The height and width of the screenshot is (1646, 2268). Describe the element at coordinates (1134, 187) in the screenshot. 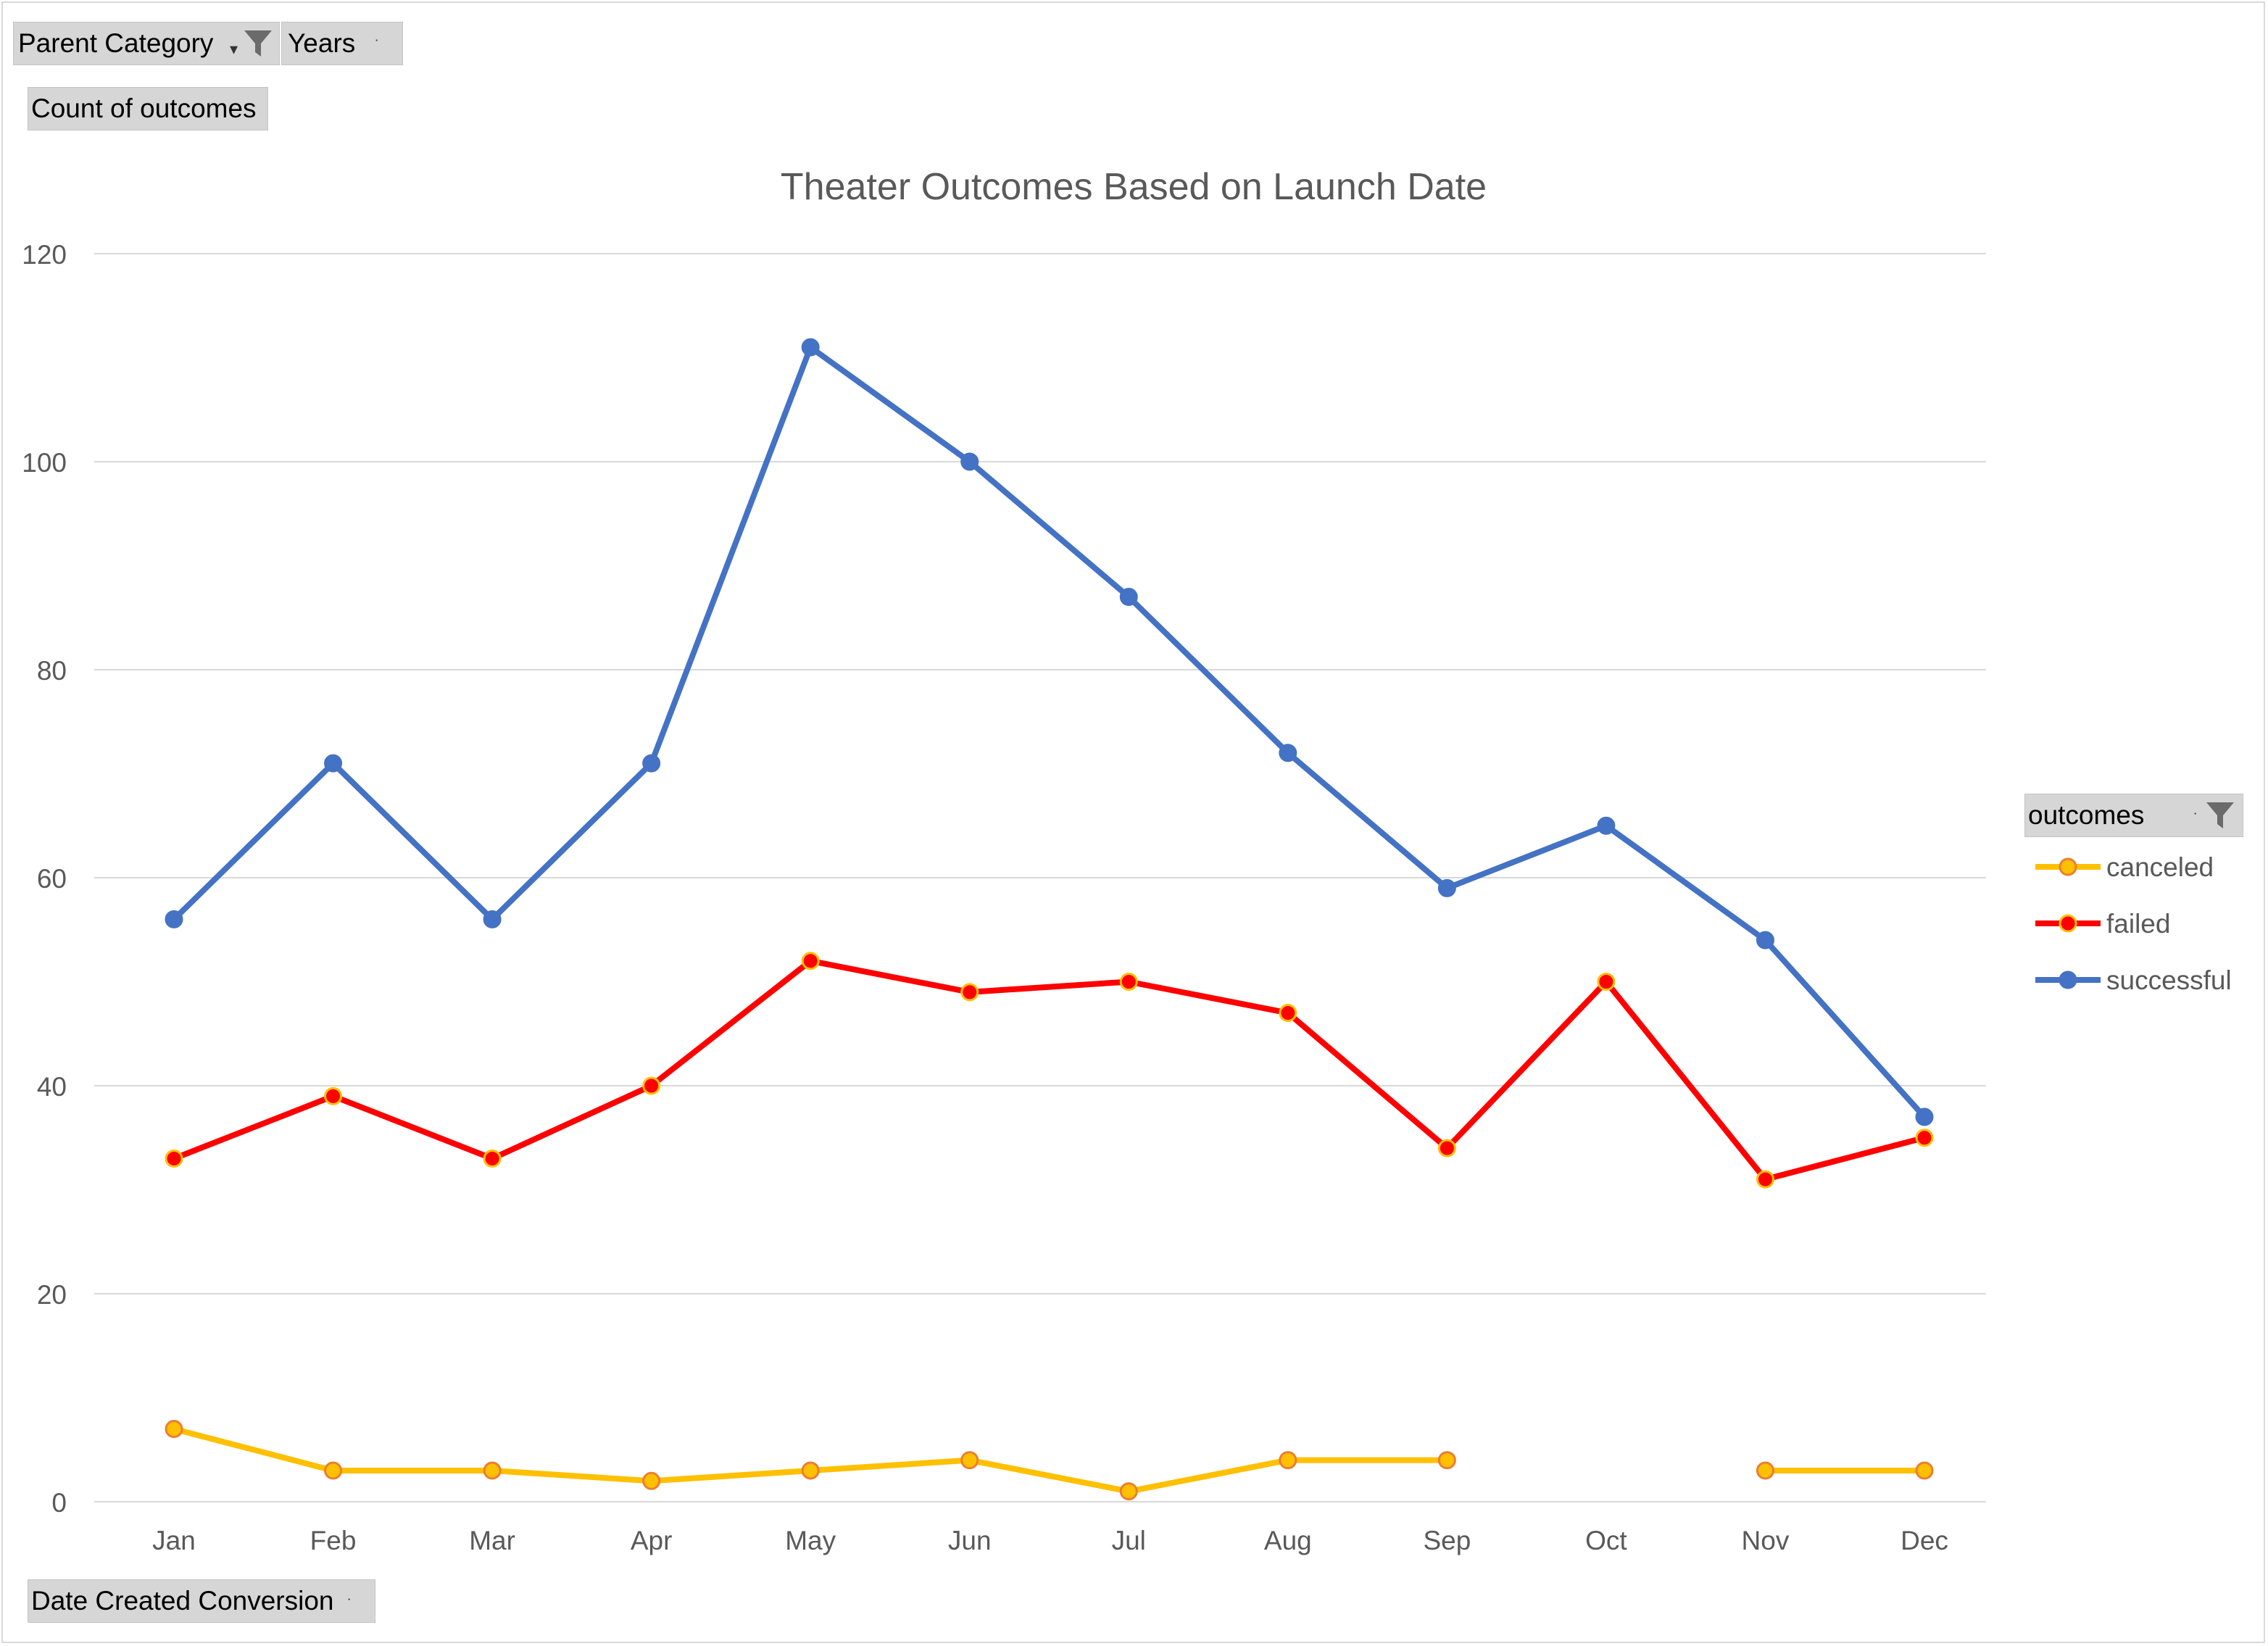

I see `chart-title: Theater Outcomes Based on Launch Date` at that location.